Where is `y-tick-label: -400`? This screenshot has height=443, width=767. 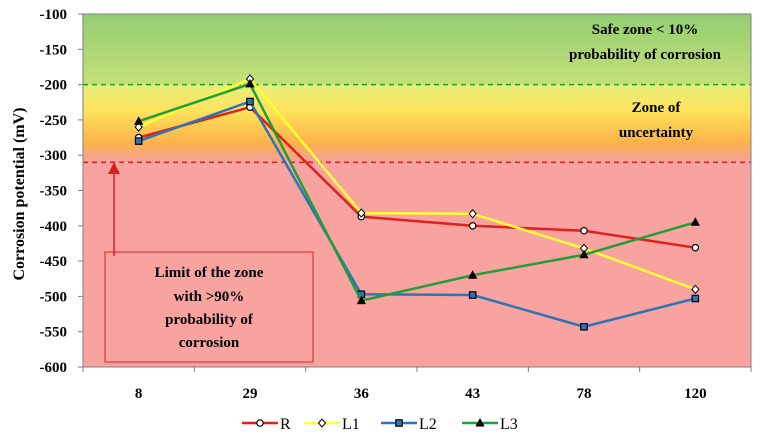
y-tick-label: -400 is located at coordinates (54, 227).